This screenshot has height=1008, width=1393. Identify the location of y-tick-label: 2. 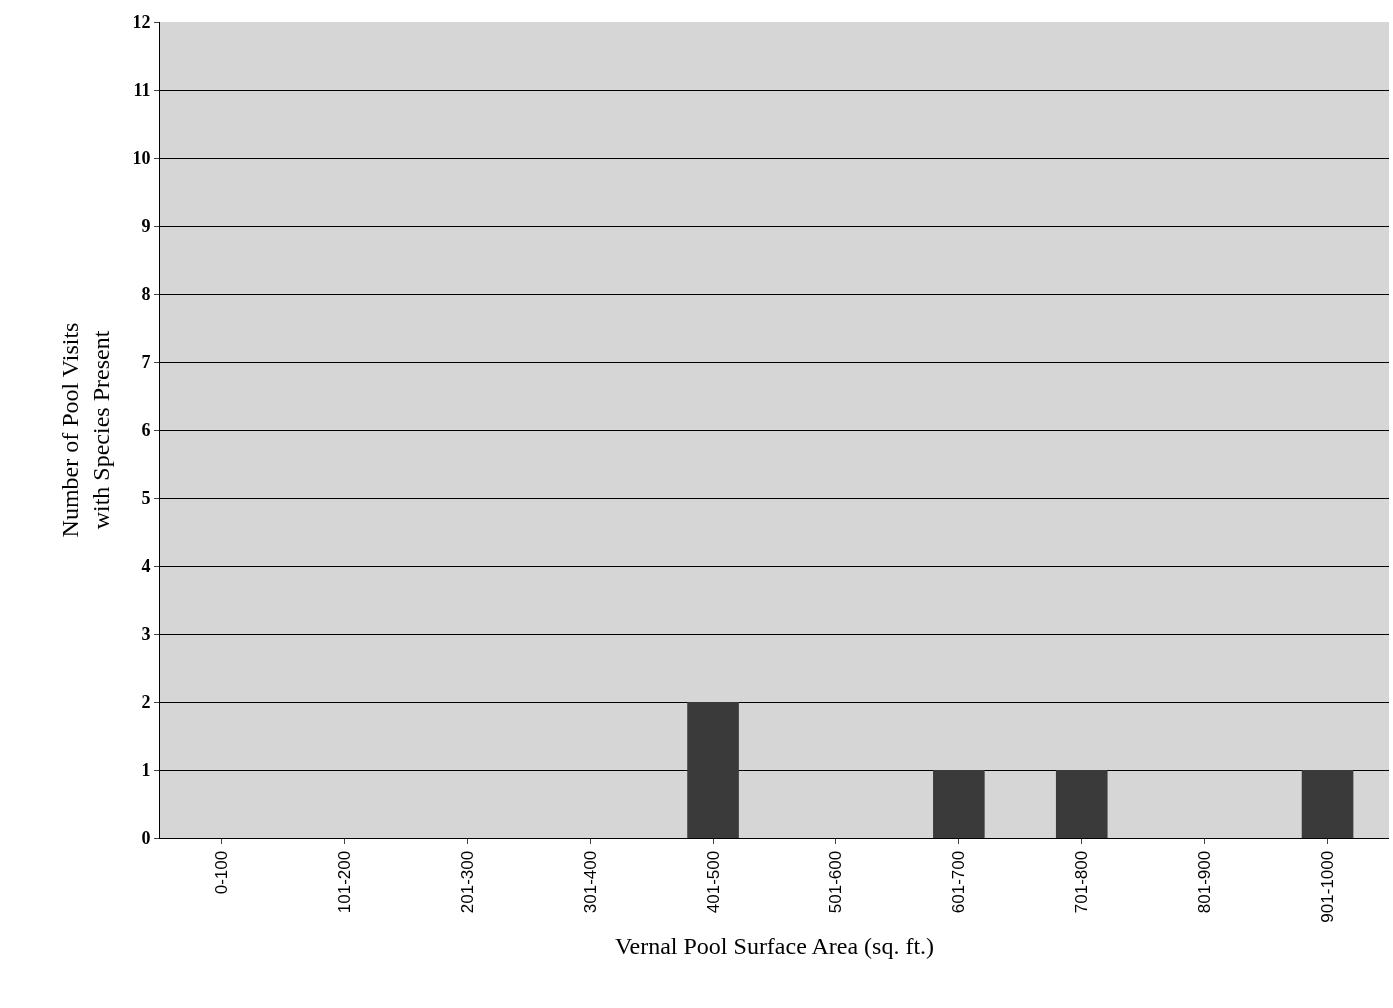
(146, 702).